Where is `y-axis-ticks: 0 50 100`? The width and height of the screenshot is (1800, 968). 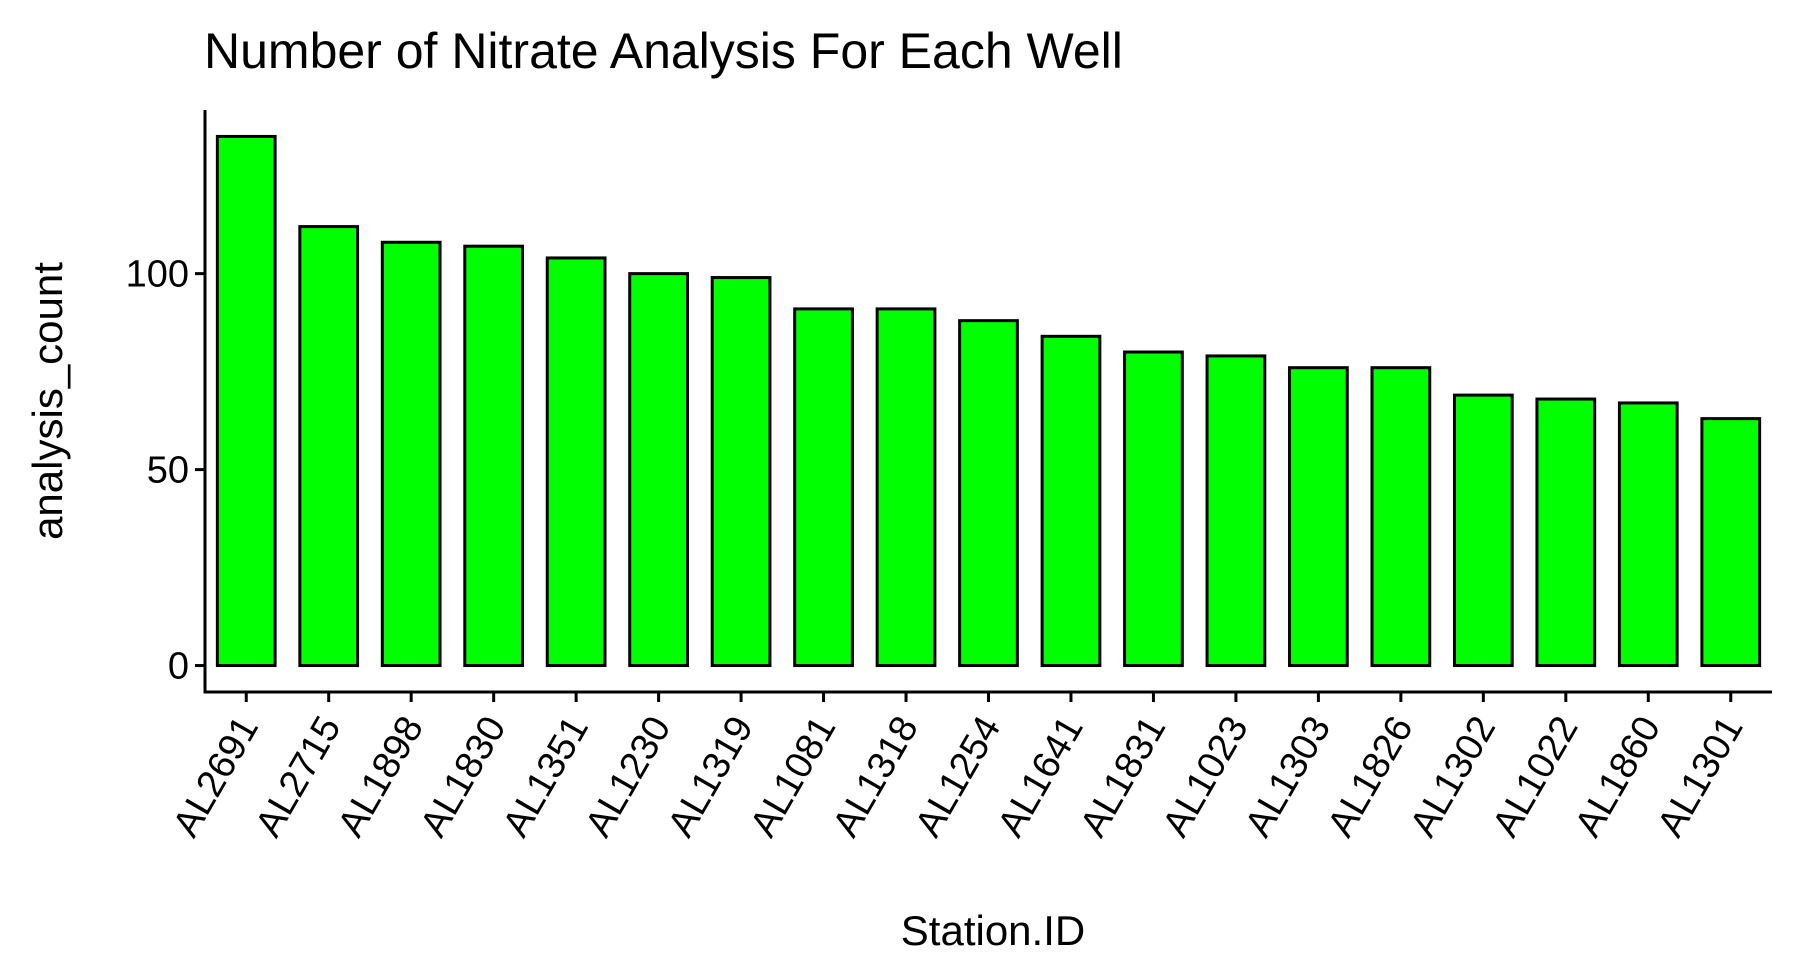 y-axis-ticks: 0 50 100 is located at coordinates (165, 471).